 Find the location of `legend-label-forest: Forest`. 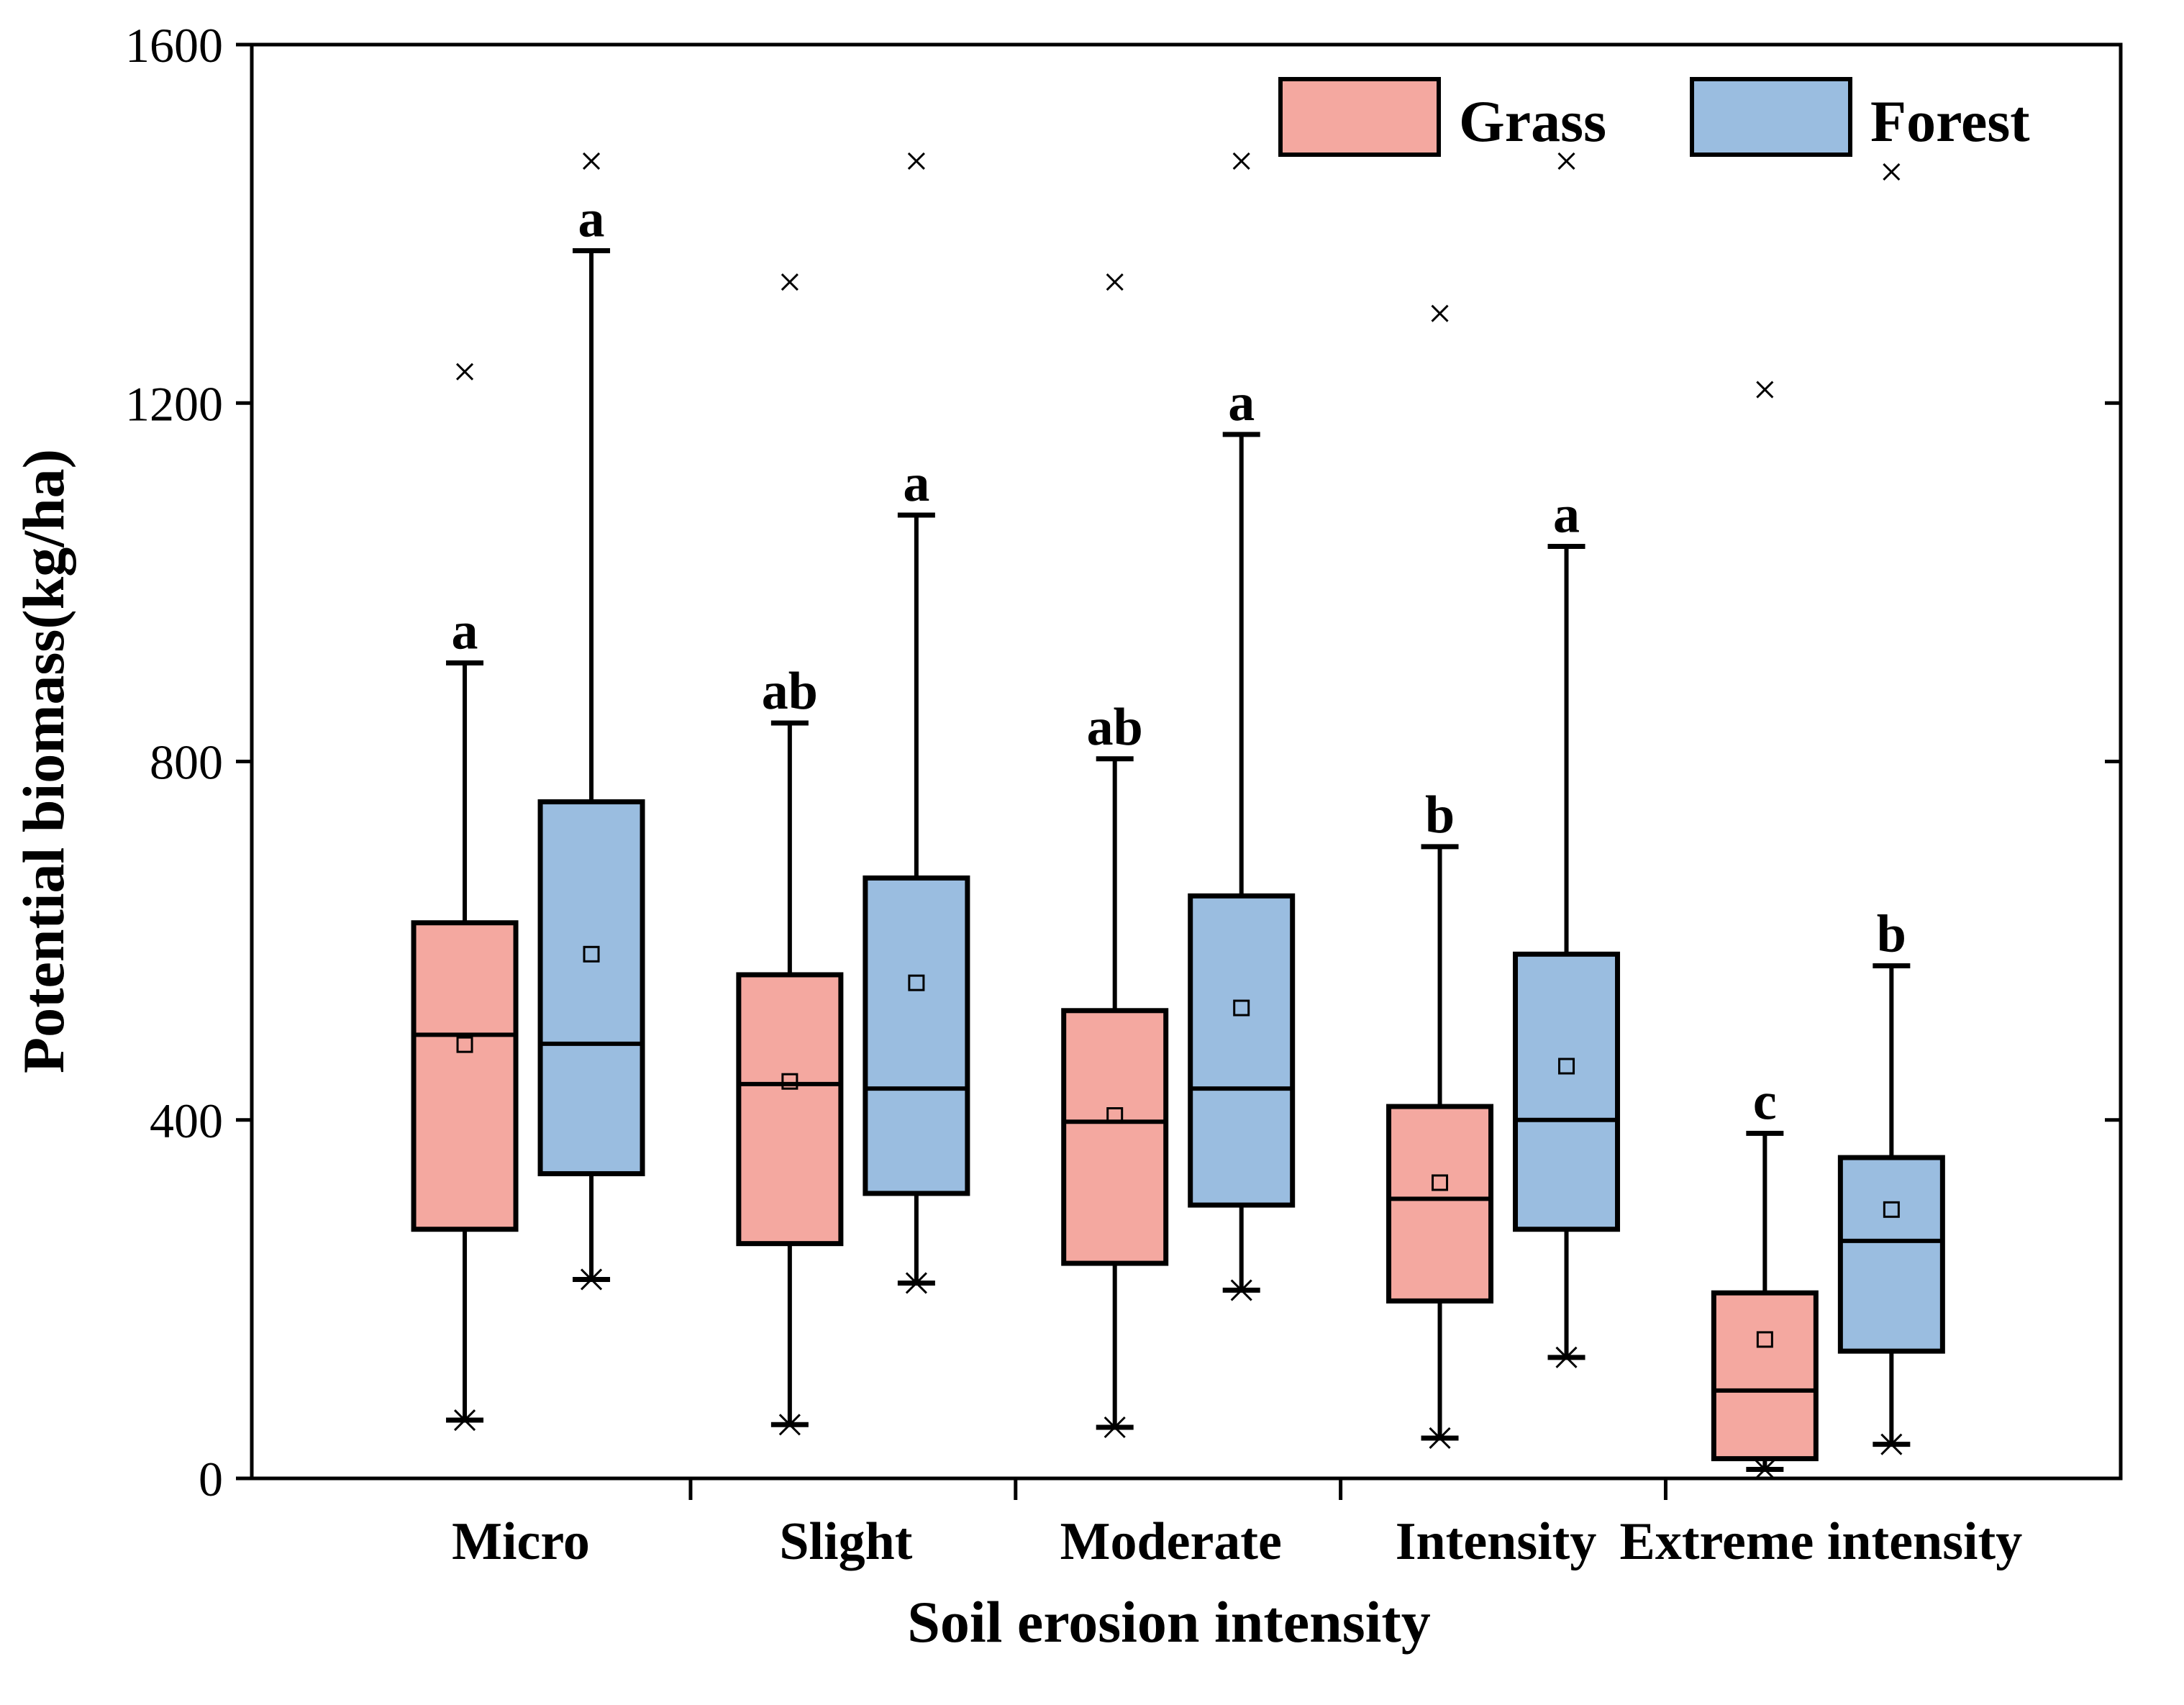

legend-label-forest: Forest is located at coordinates (1950, 121).